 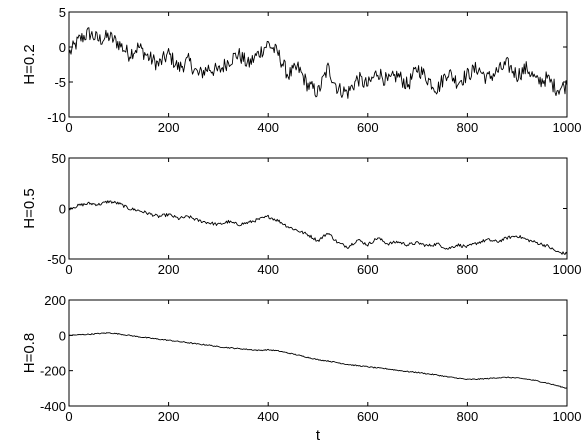 I want to click on y-tick-label: -200, so click(x=53, y=371).